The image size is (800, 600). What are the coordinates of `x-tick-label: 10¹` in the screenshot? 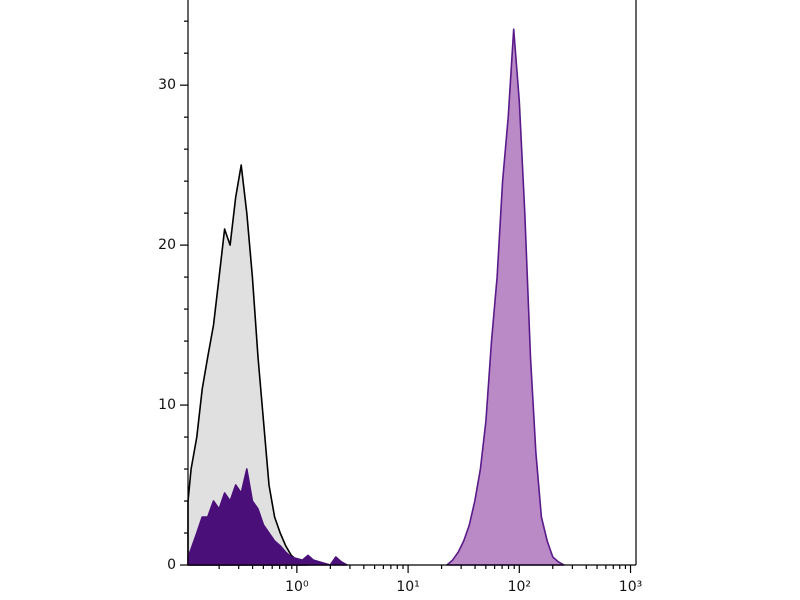 It's located at (407, 587).